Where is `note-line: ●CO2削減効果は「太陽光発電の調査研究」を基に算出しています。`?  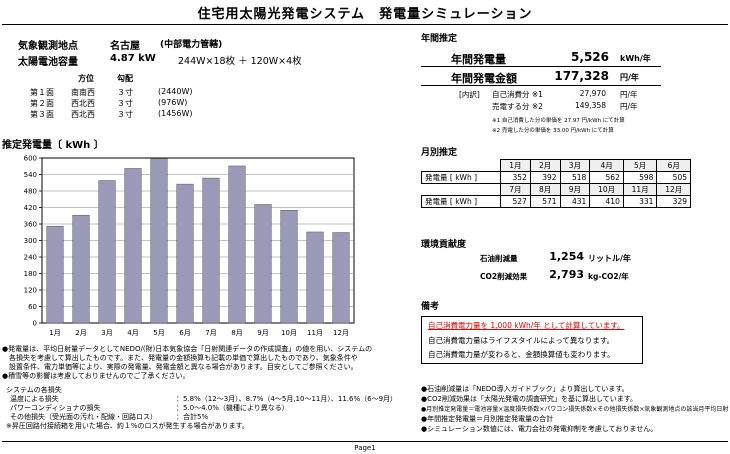
note-line: ●CO2削減効果は「太陽光発電の調査研究」を基に算出しています。 is located at coordinates (529, 399).